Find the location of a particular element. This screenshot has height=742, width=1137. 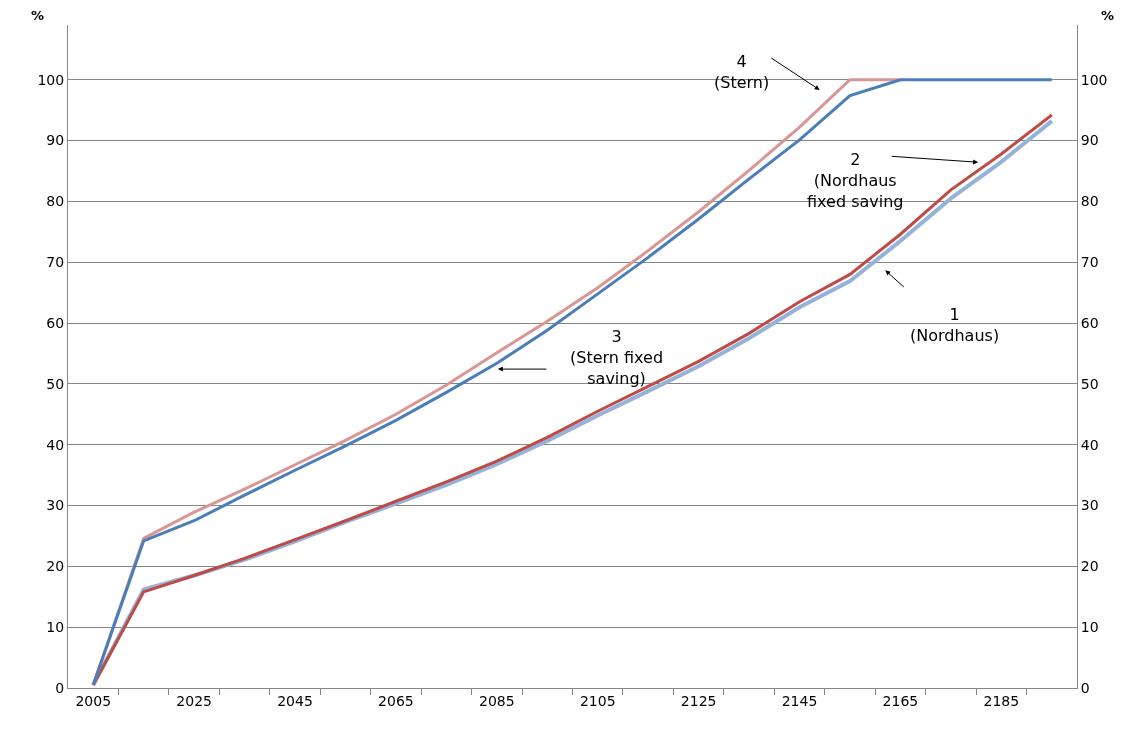

x-tick-label: 2065 is located at coordinates (396, 700).